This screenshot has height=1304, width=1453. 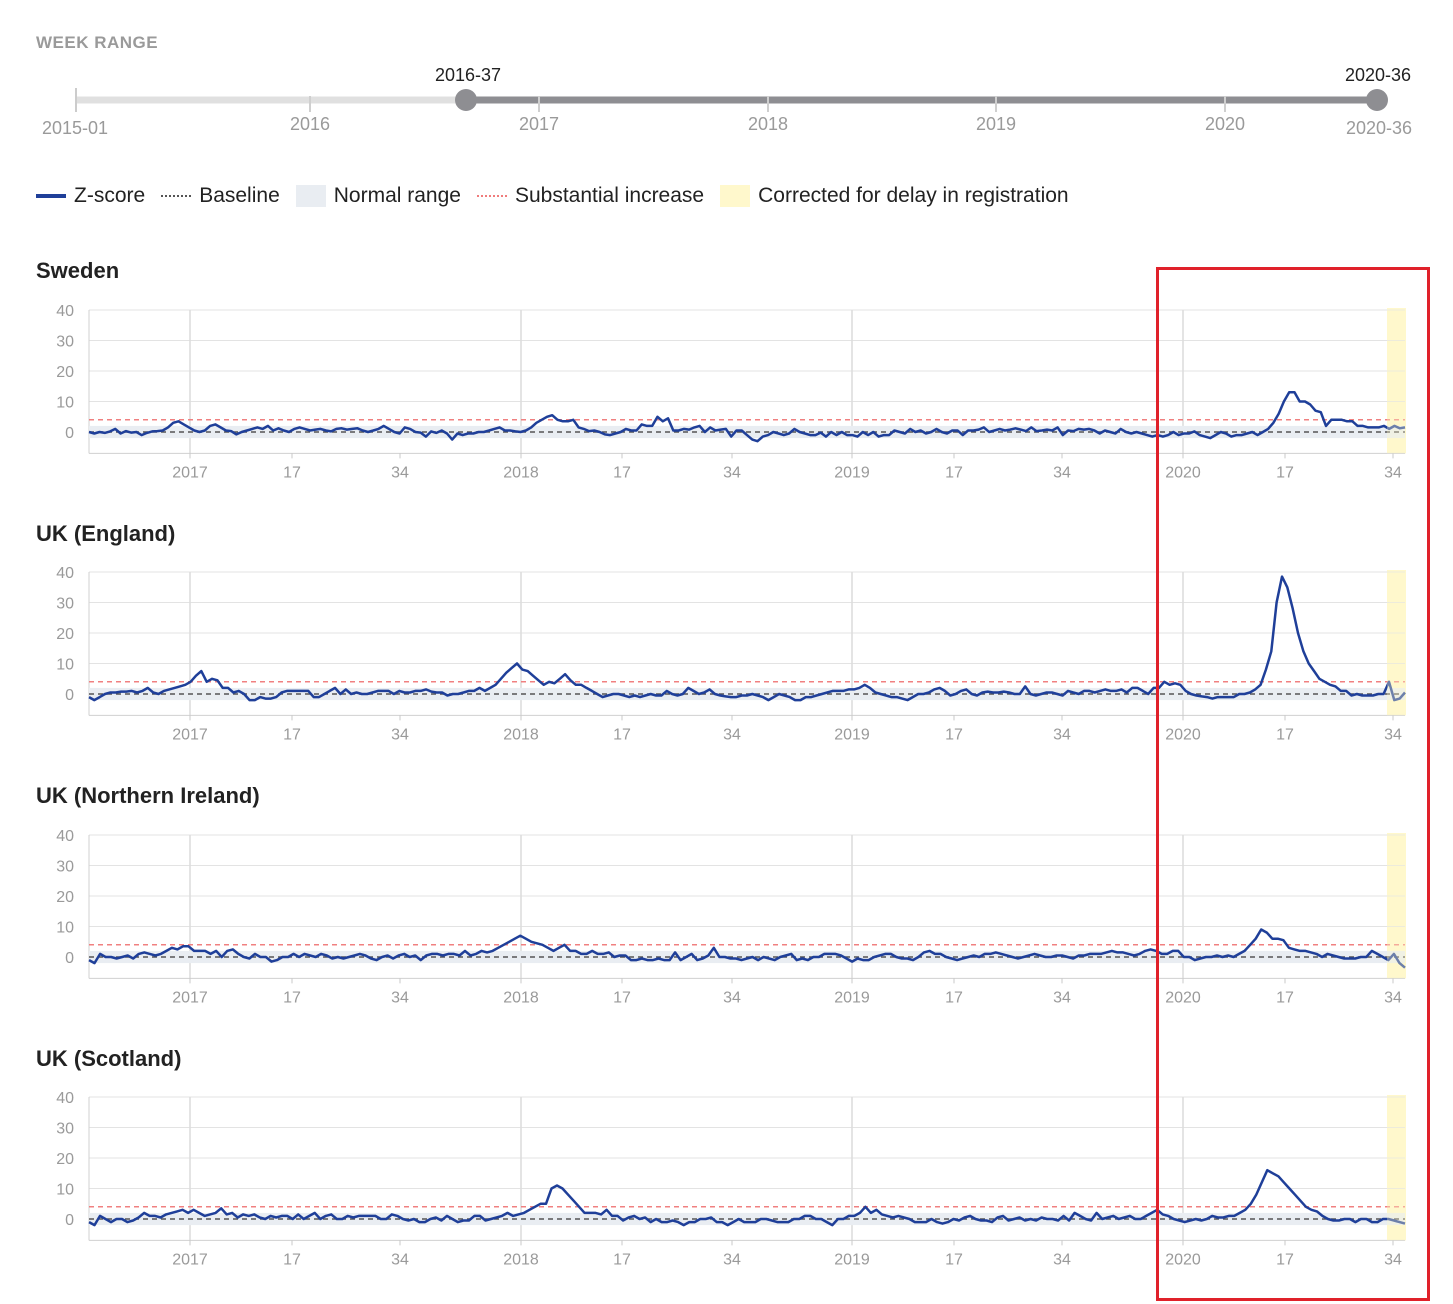 What do you see at coordinates (491, 196) in the screenshot?
I see `substantial-increase-swatch` at bounding box center [491, 196].